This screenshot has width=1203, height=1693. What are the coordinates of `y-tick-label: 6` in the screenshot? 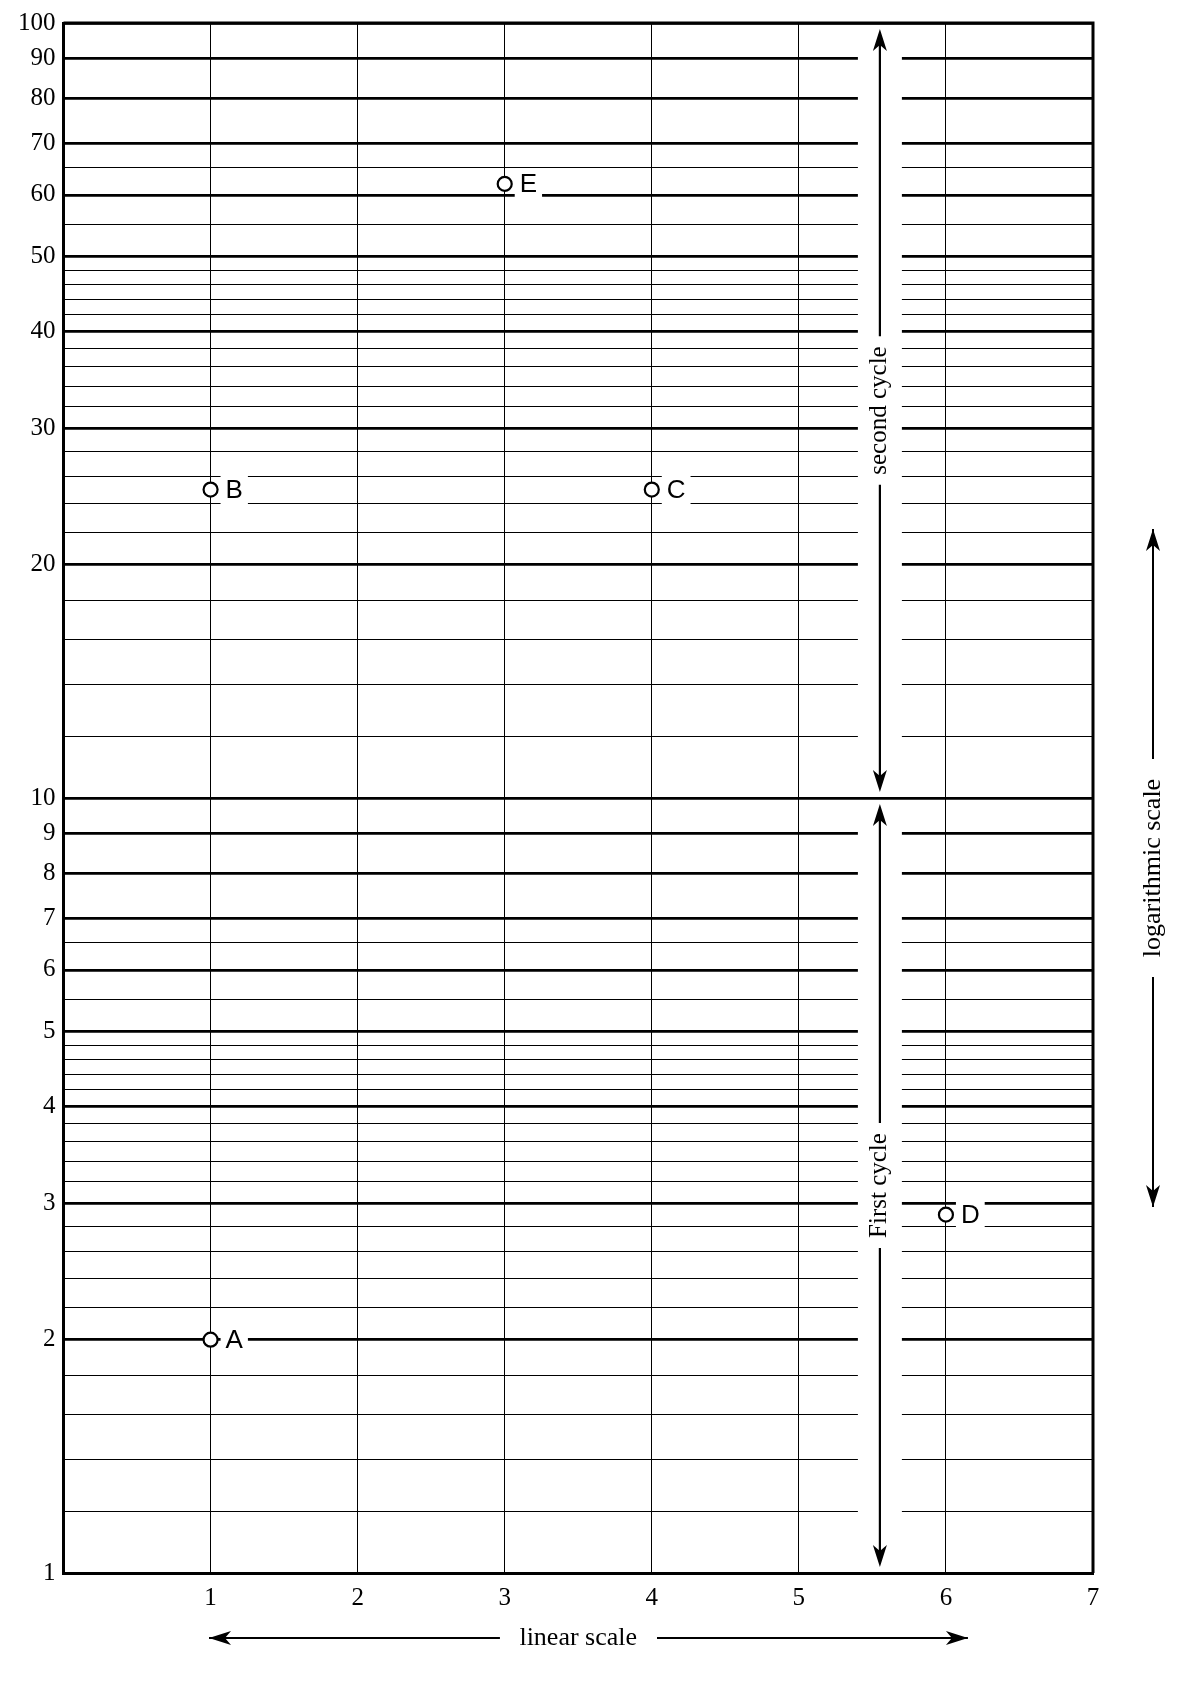 It's located at (49, 968).